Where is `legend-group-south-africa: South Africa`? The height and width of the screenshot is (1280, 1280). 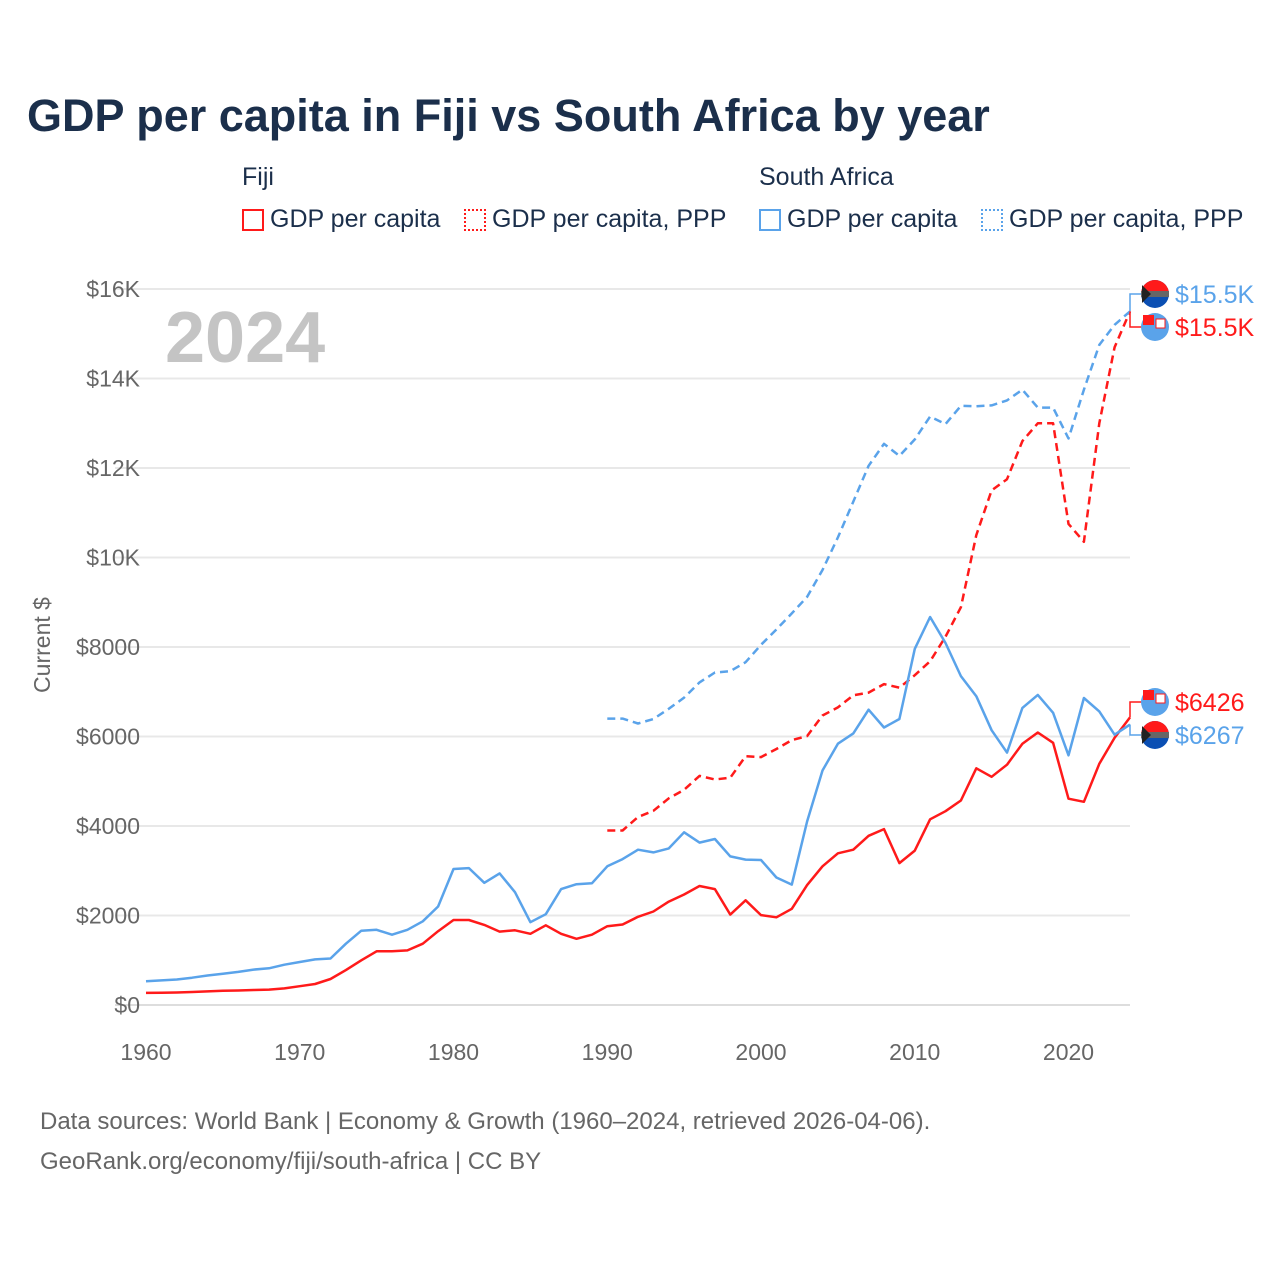
legend-group-south-africa: South Africa is located at coordinates (826, 177).